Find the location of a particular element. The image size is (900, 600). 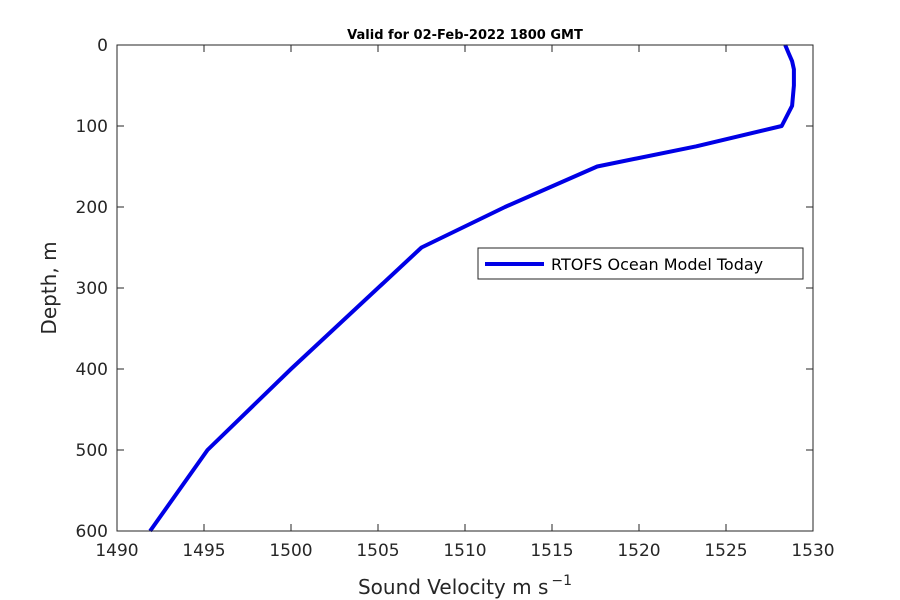

y-tick-label: 400 is located at coordinates (92, 370).